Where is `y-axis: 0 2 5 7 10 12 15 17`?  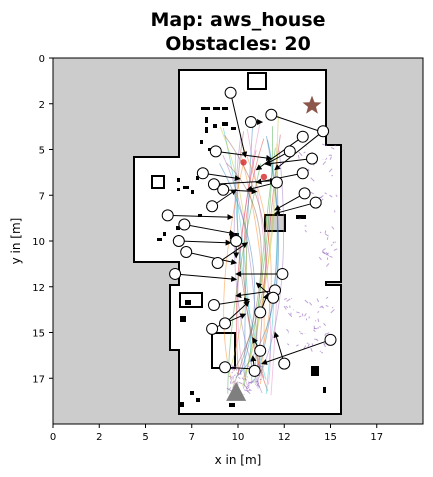 y-axis: 0 2 5 7 10 12 15 17 is located at coordinates (42, 219).